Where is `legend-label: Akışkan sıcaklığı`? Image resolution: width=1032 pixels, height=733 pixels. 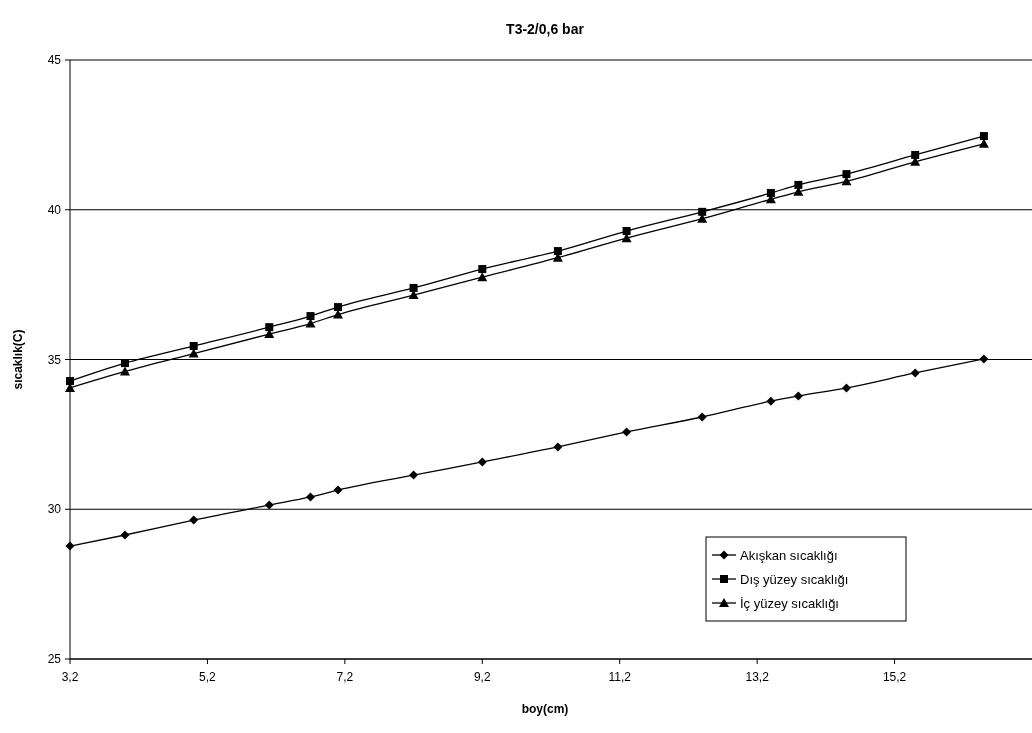
legend-label: Akışkan sıcaklığı is located at coordinates (789, 555).